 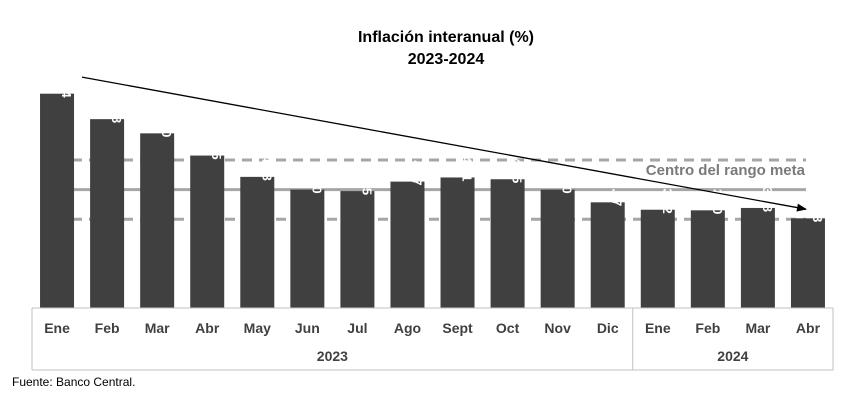 I want to click on value-label: 3.95, so click(x=366, y=182).